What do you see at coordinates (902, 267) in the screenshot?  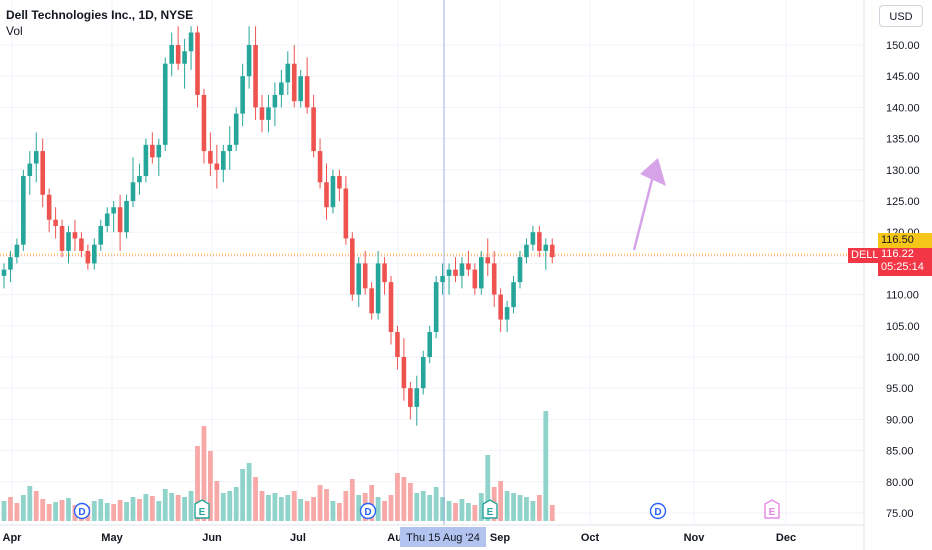 I see `countdown-timer: 05:25:14` at bounding box center [902, 267].